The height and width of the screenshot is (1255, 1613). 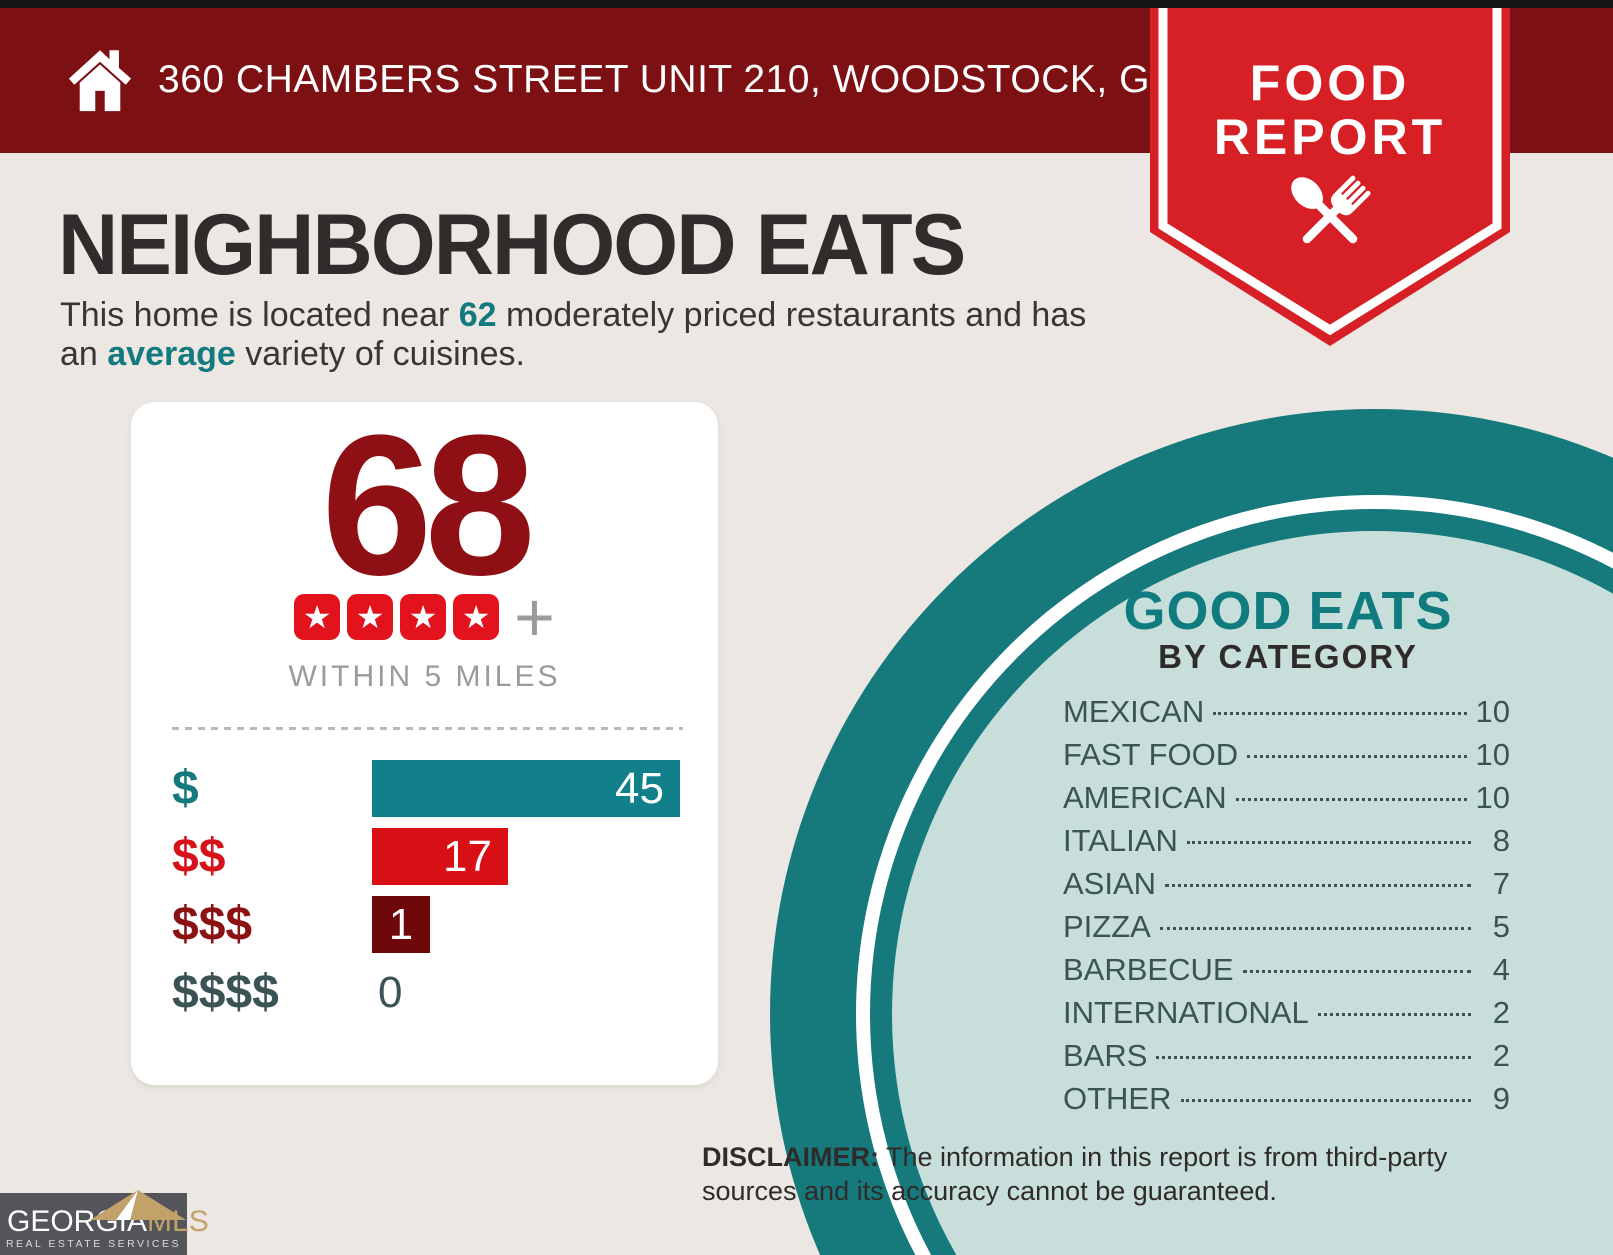 I want to click on top-black-strip, so click(x=806, y=4).